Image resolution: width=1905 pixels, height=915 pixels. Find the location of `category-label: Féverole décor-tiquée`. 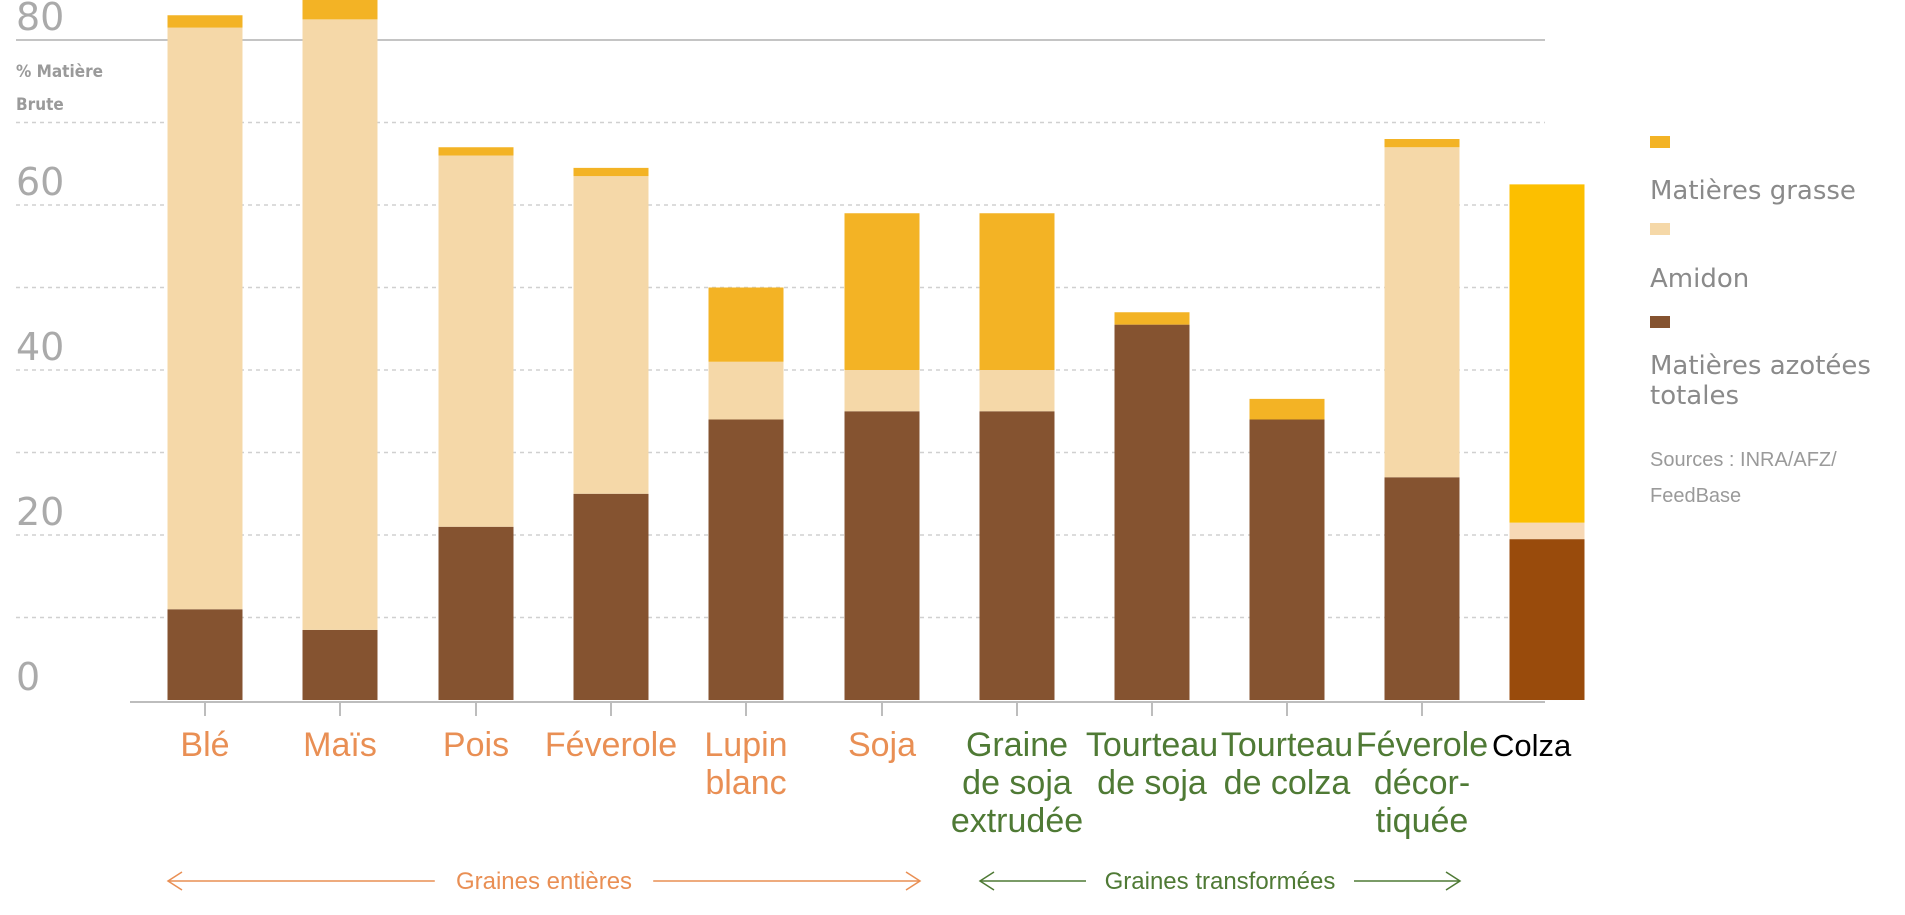

category-label: Féverole décor-tiquée is located at coordinates (1422, 783).